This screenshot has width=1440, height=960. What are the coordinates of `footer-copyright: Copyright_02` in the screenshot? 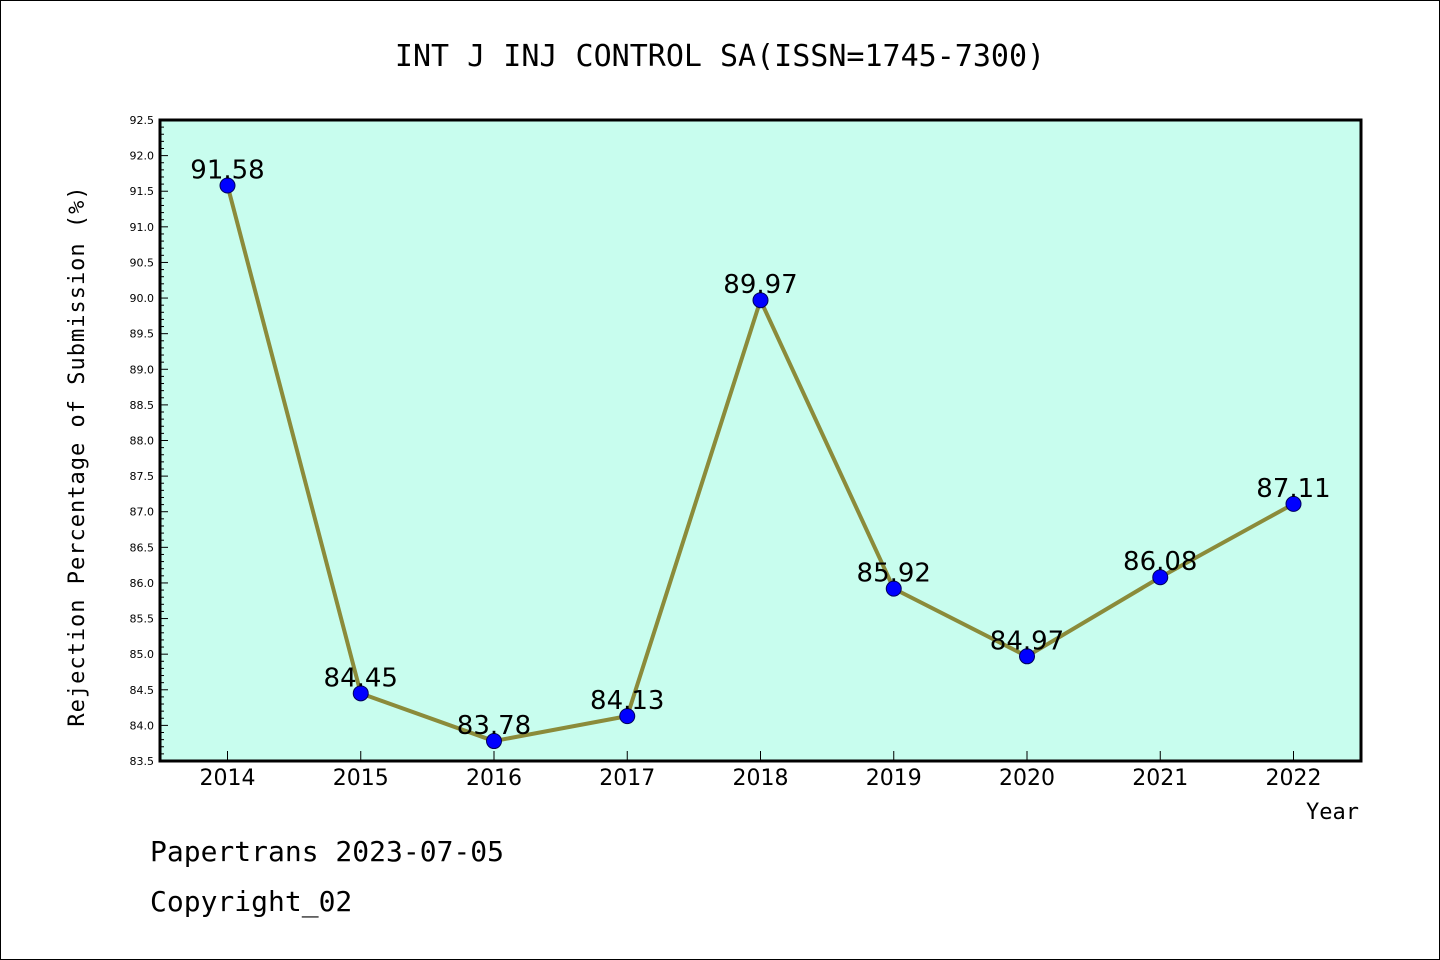 It's located at (251, 901).